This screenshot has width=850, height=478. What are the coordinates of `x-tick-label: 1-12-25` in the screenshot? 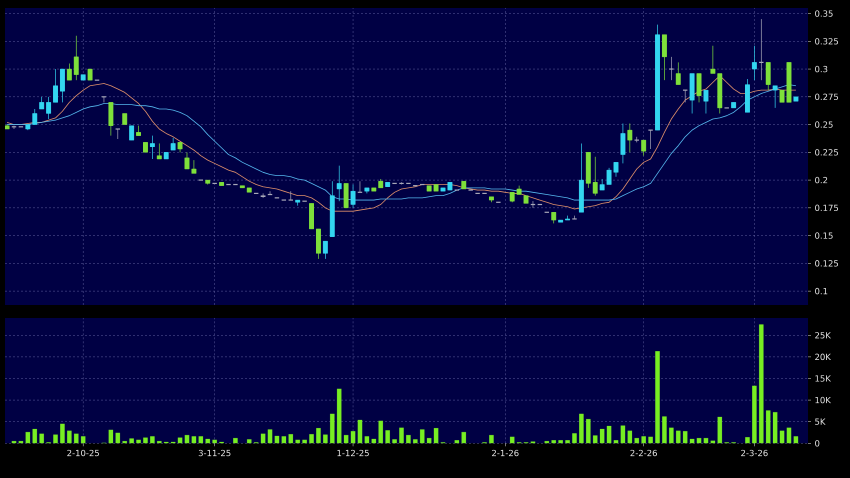 It's located at (353, 453).